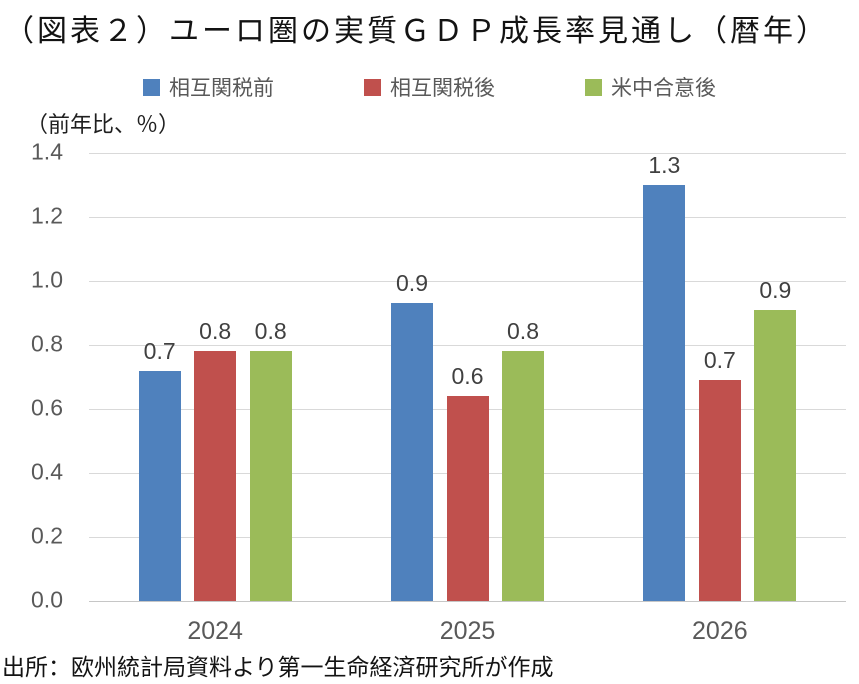 The width and height of the screenshot is (859, 684). Describe the element at coordinates (663, 88) in the screenshot. I see `legend-label-us-china-deal: 米中合意後` at that location.